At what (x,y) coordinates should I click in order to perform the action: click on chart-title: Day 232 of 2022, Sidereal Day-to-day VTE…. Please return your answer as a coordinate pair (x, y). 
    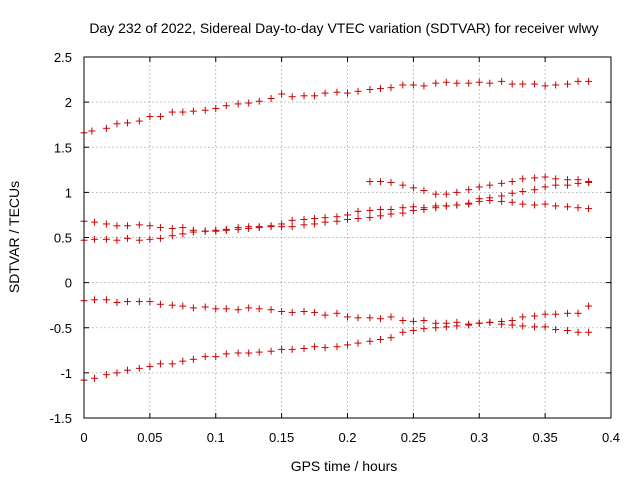
    Looking at the image, I should click on (343, 28).